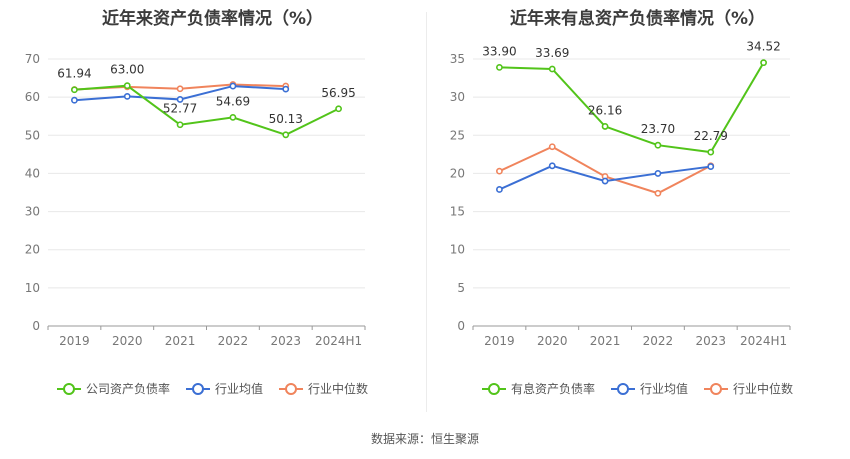  I want to click on data-label: 26.16, so click(605, 110).